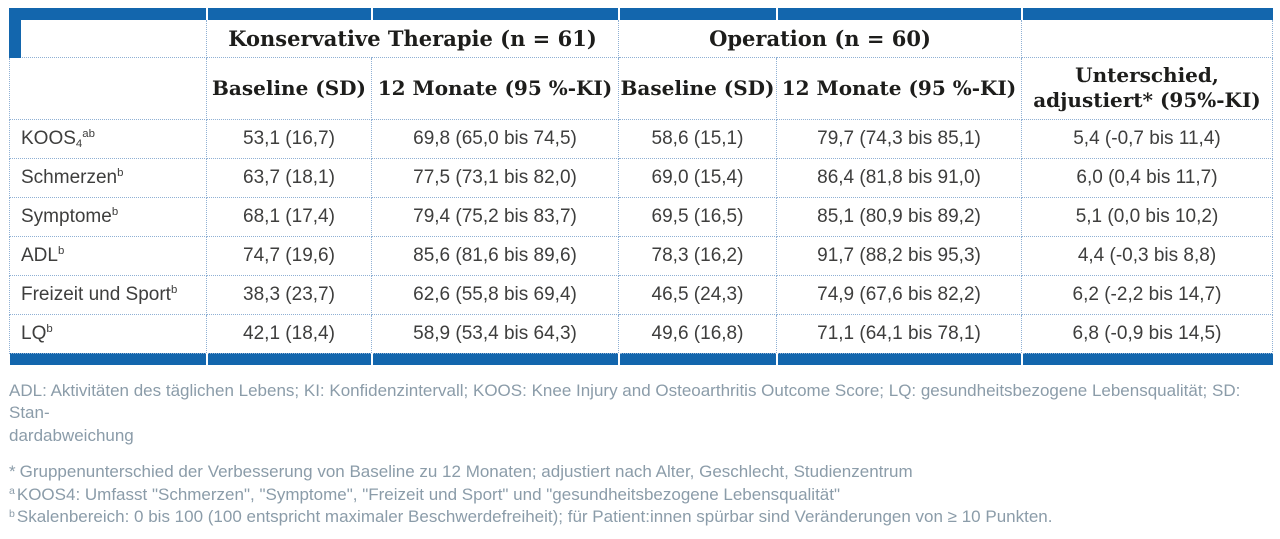  Describe the element at coordinates (1147, 138) in the screenshot. I see `table-cell: 5,4 (-0,7 bis 11,4)` at that location.